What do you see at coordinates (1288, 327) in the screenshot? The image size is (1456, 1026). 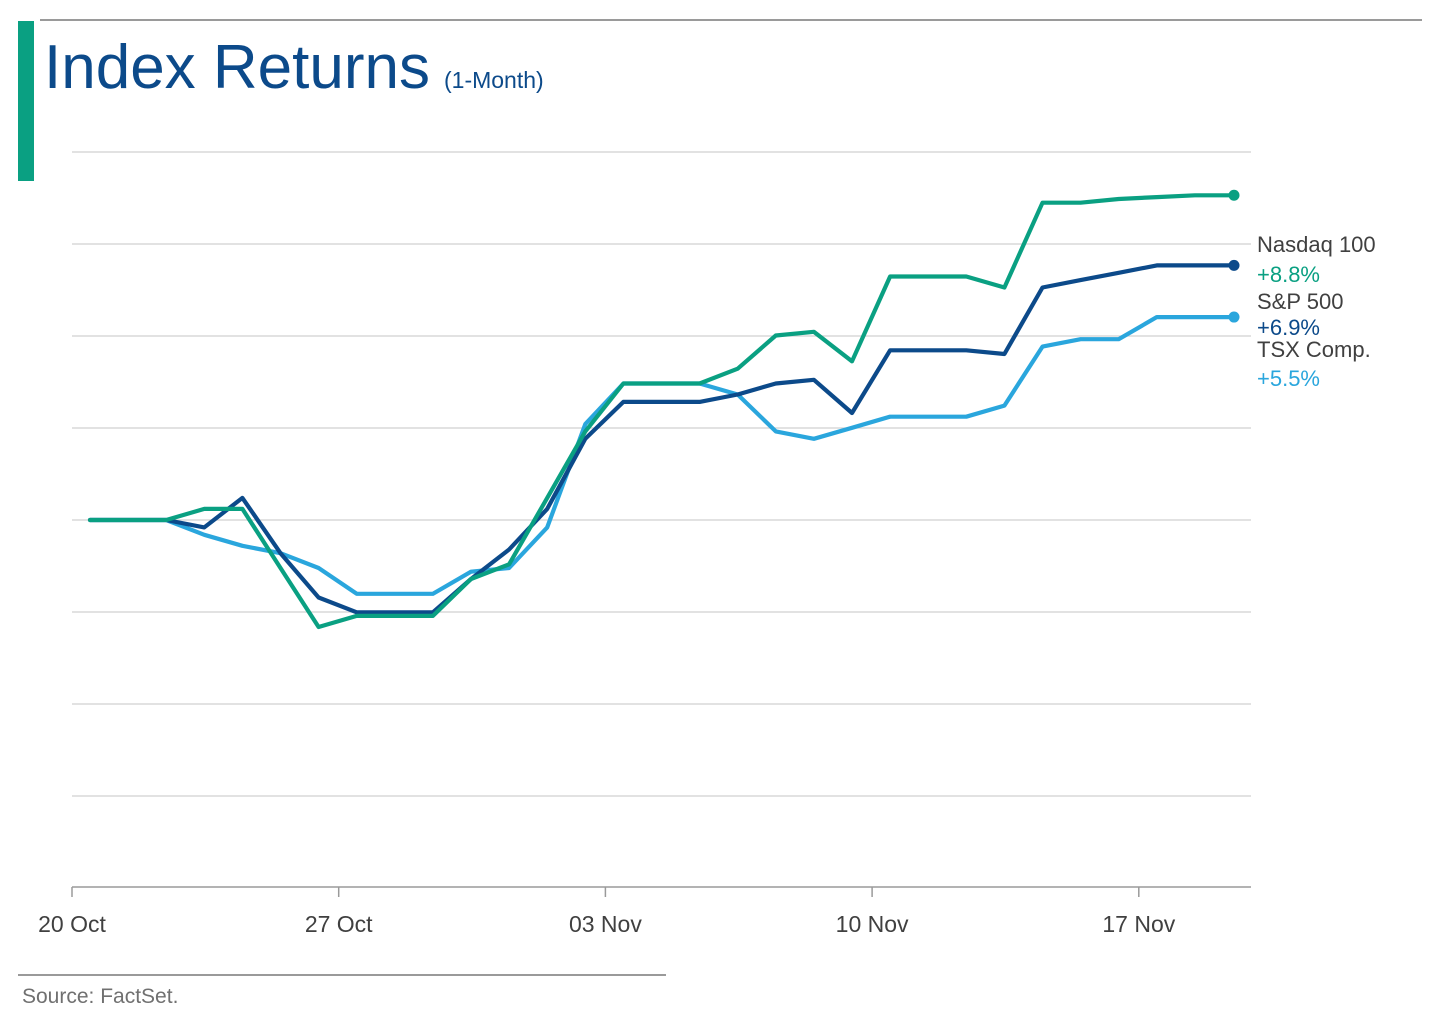 I see `legend-value-sp500: +6.9%` at bounding box center [1288, 327].